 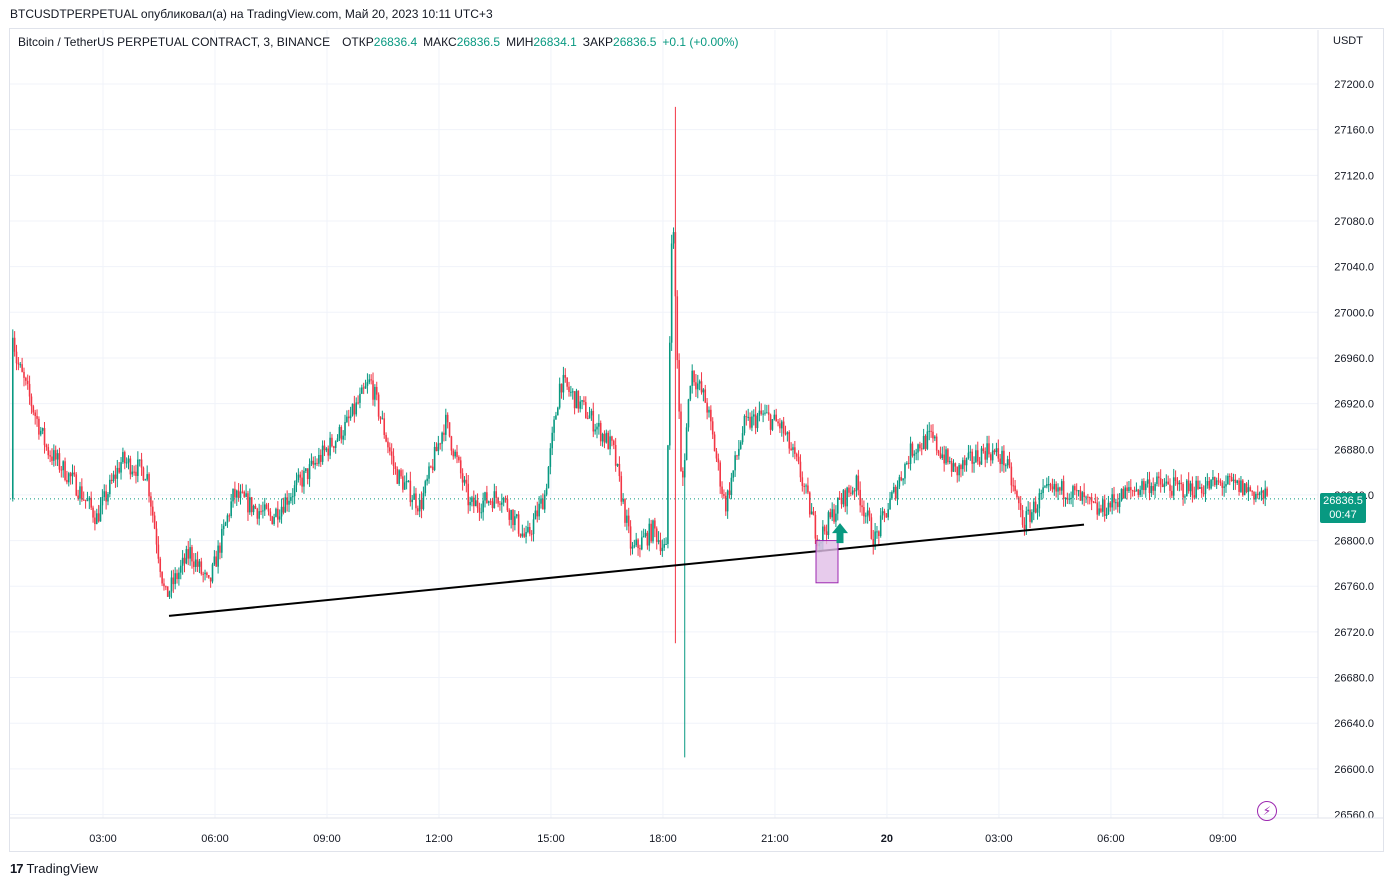 What do you see at coordinates (1354, 359) in the screenshot?
I see `y-tick-label: 26960.0` at bounding box center [1354, 359].